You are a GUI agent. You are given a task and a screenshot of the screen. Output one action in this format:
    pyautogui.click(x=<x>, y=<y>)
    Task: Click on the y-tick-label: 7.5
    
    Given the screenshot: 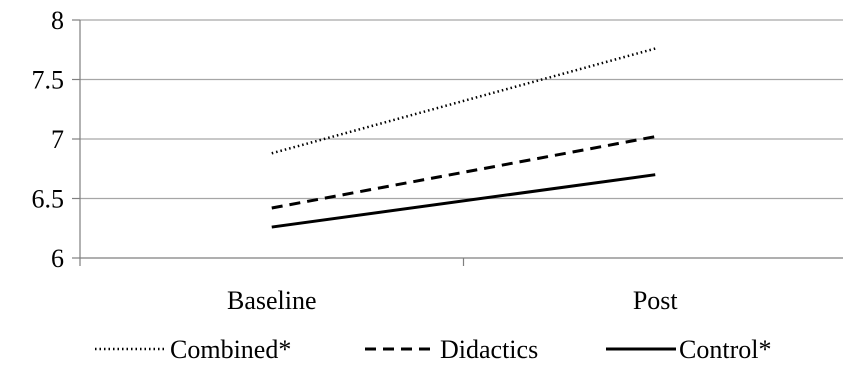 What is the action you would take?
    pyautogui.click(x=48, y=80)
    